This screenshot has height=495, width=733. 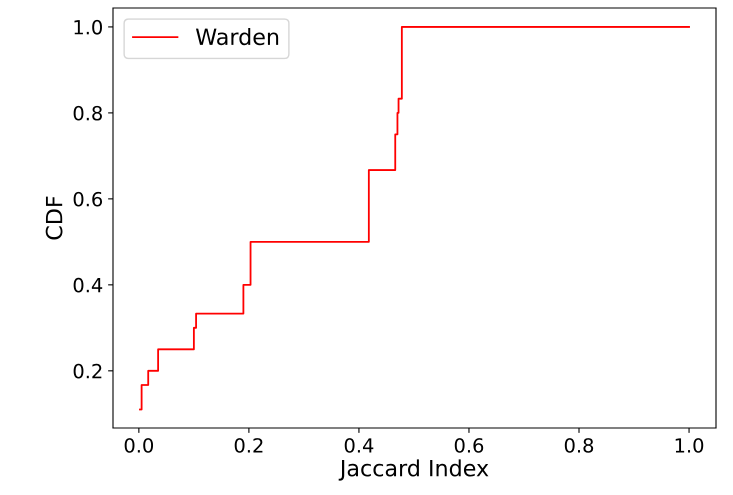 I want to click on x-tick-label: 0.2, so click(x=248, y=445).